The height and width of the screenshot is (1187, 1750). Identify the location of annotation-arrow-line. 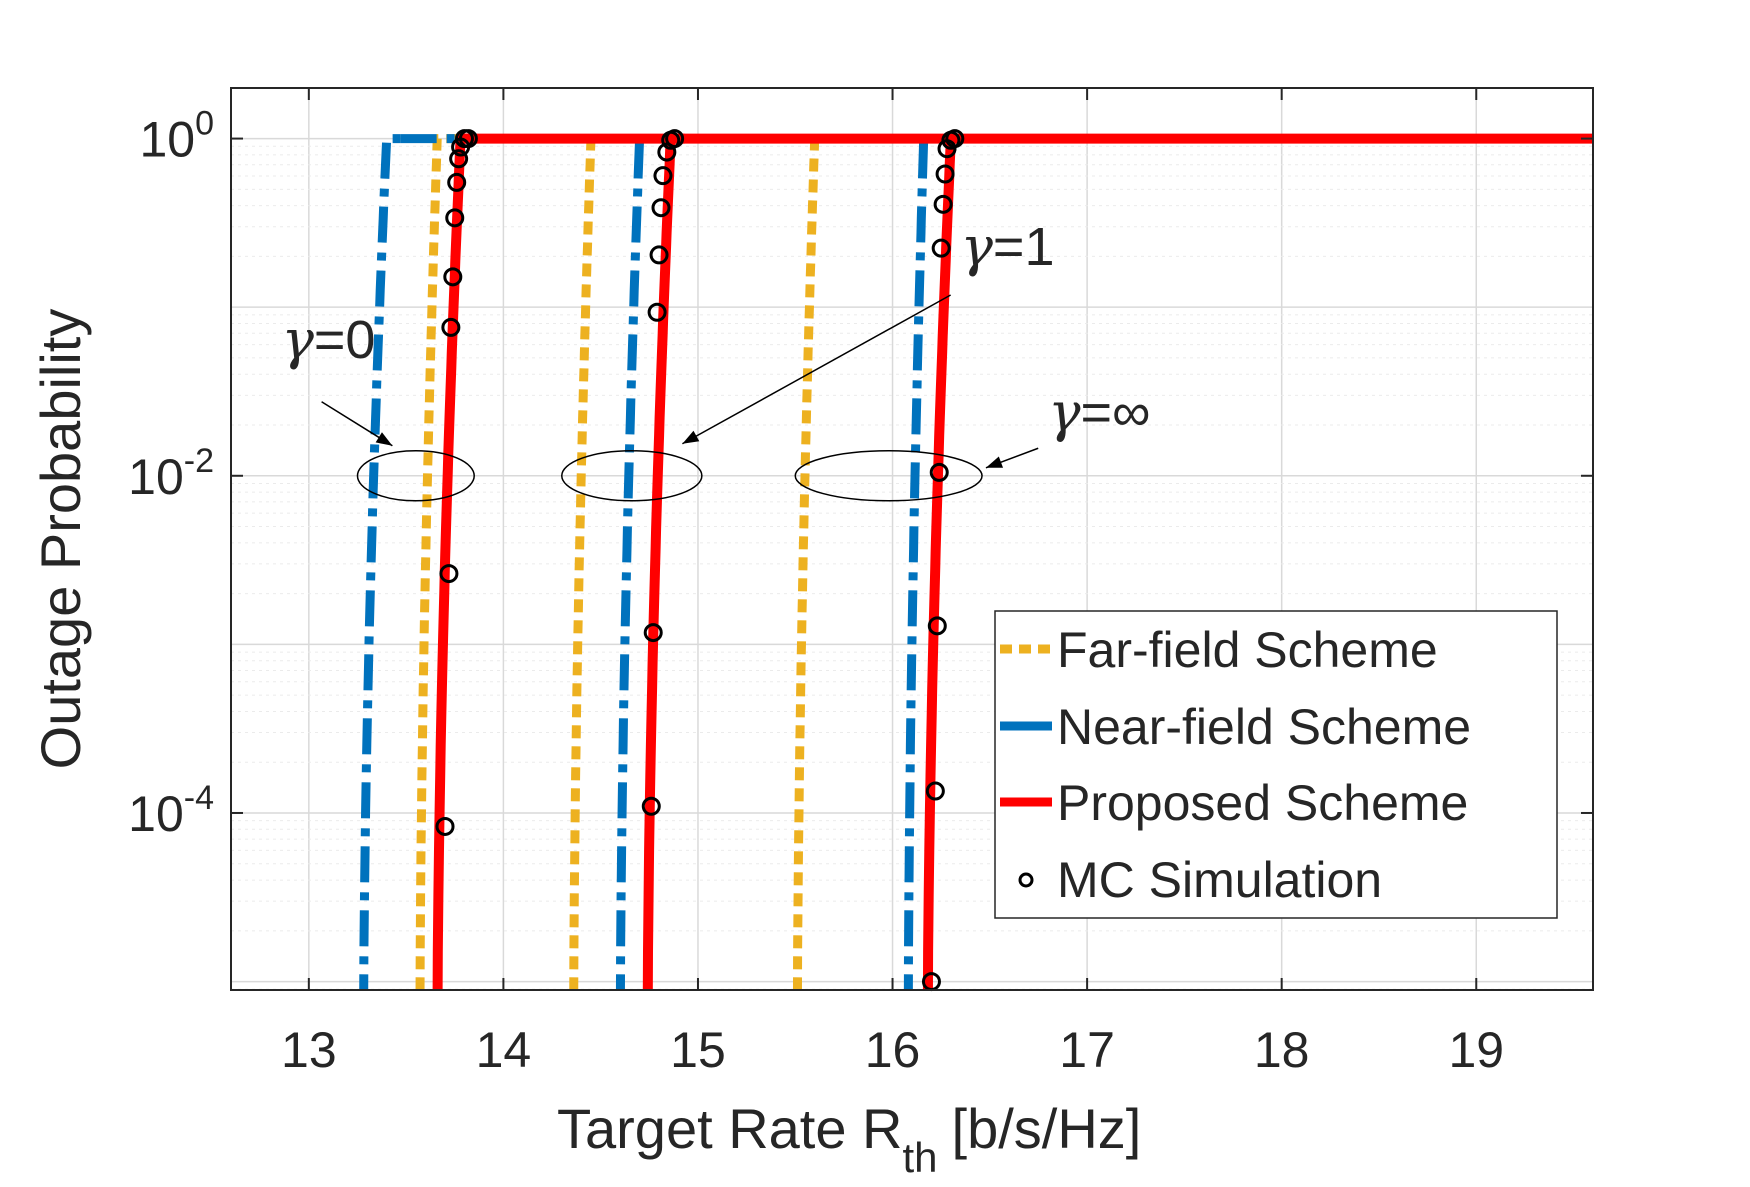
(817, 369).